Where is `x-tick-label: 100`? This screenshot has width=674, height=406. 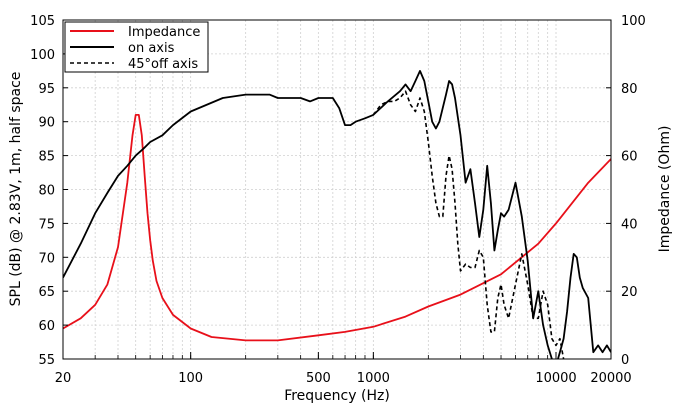 x-tick-label: 100 is located at coordinates (190, 378).